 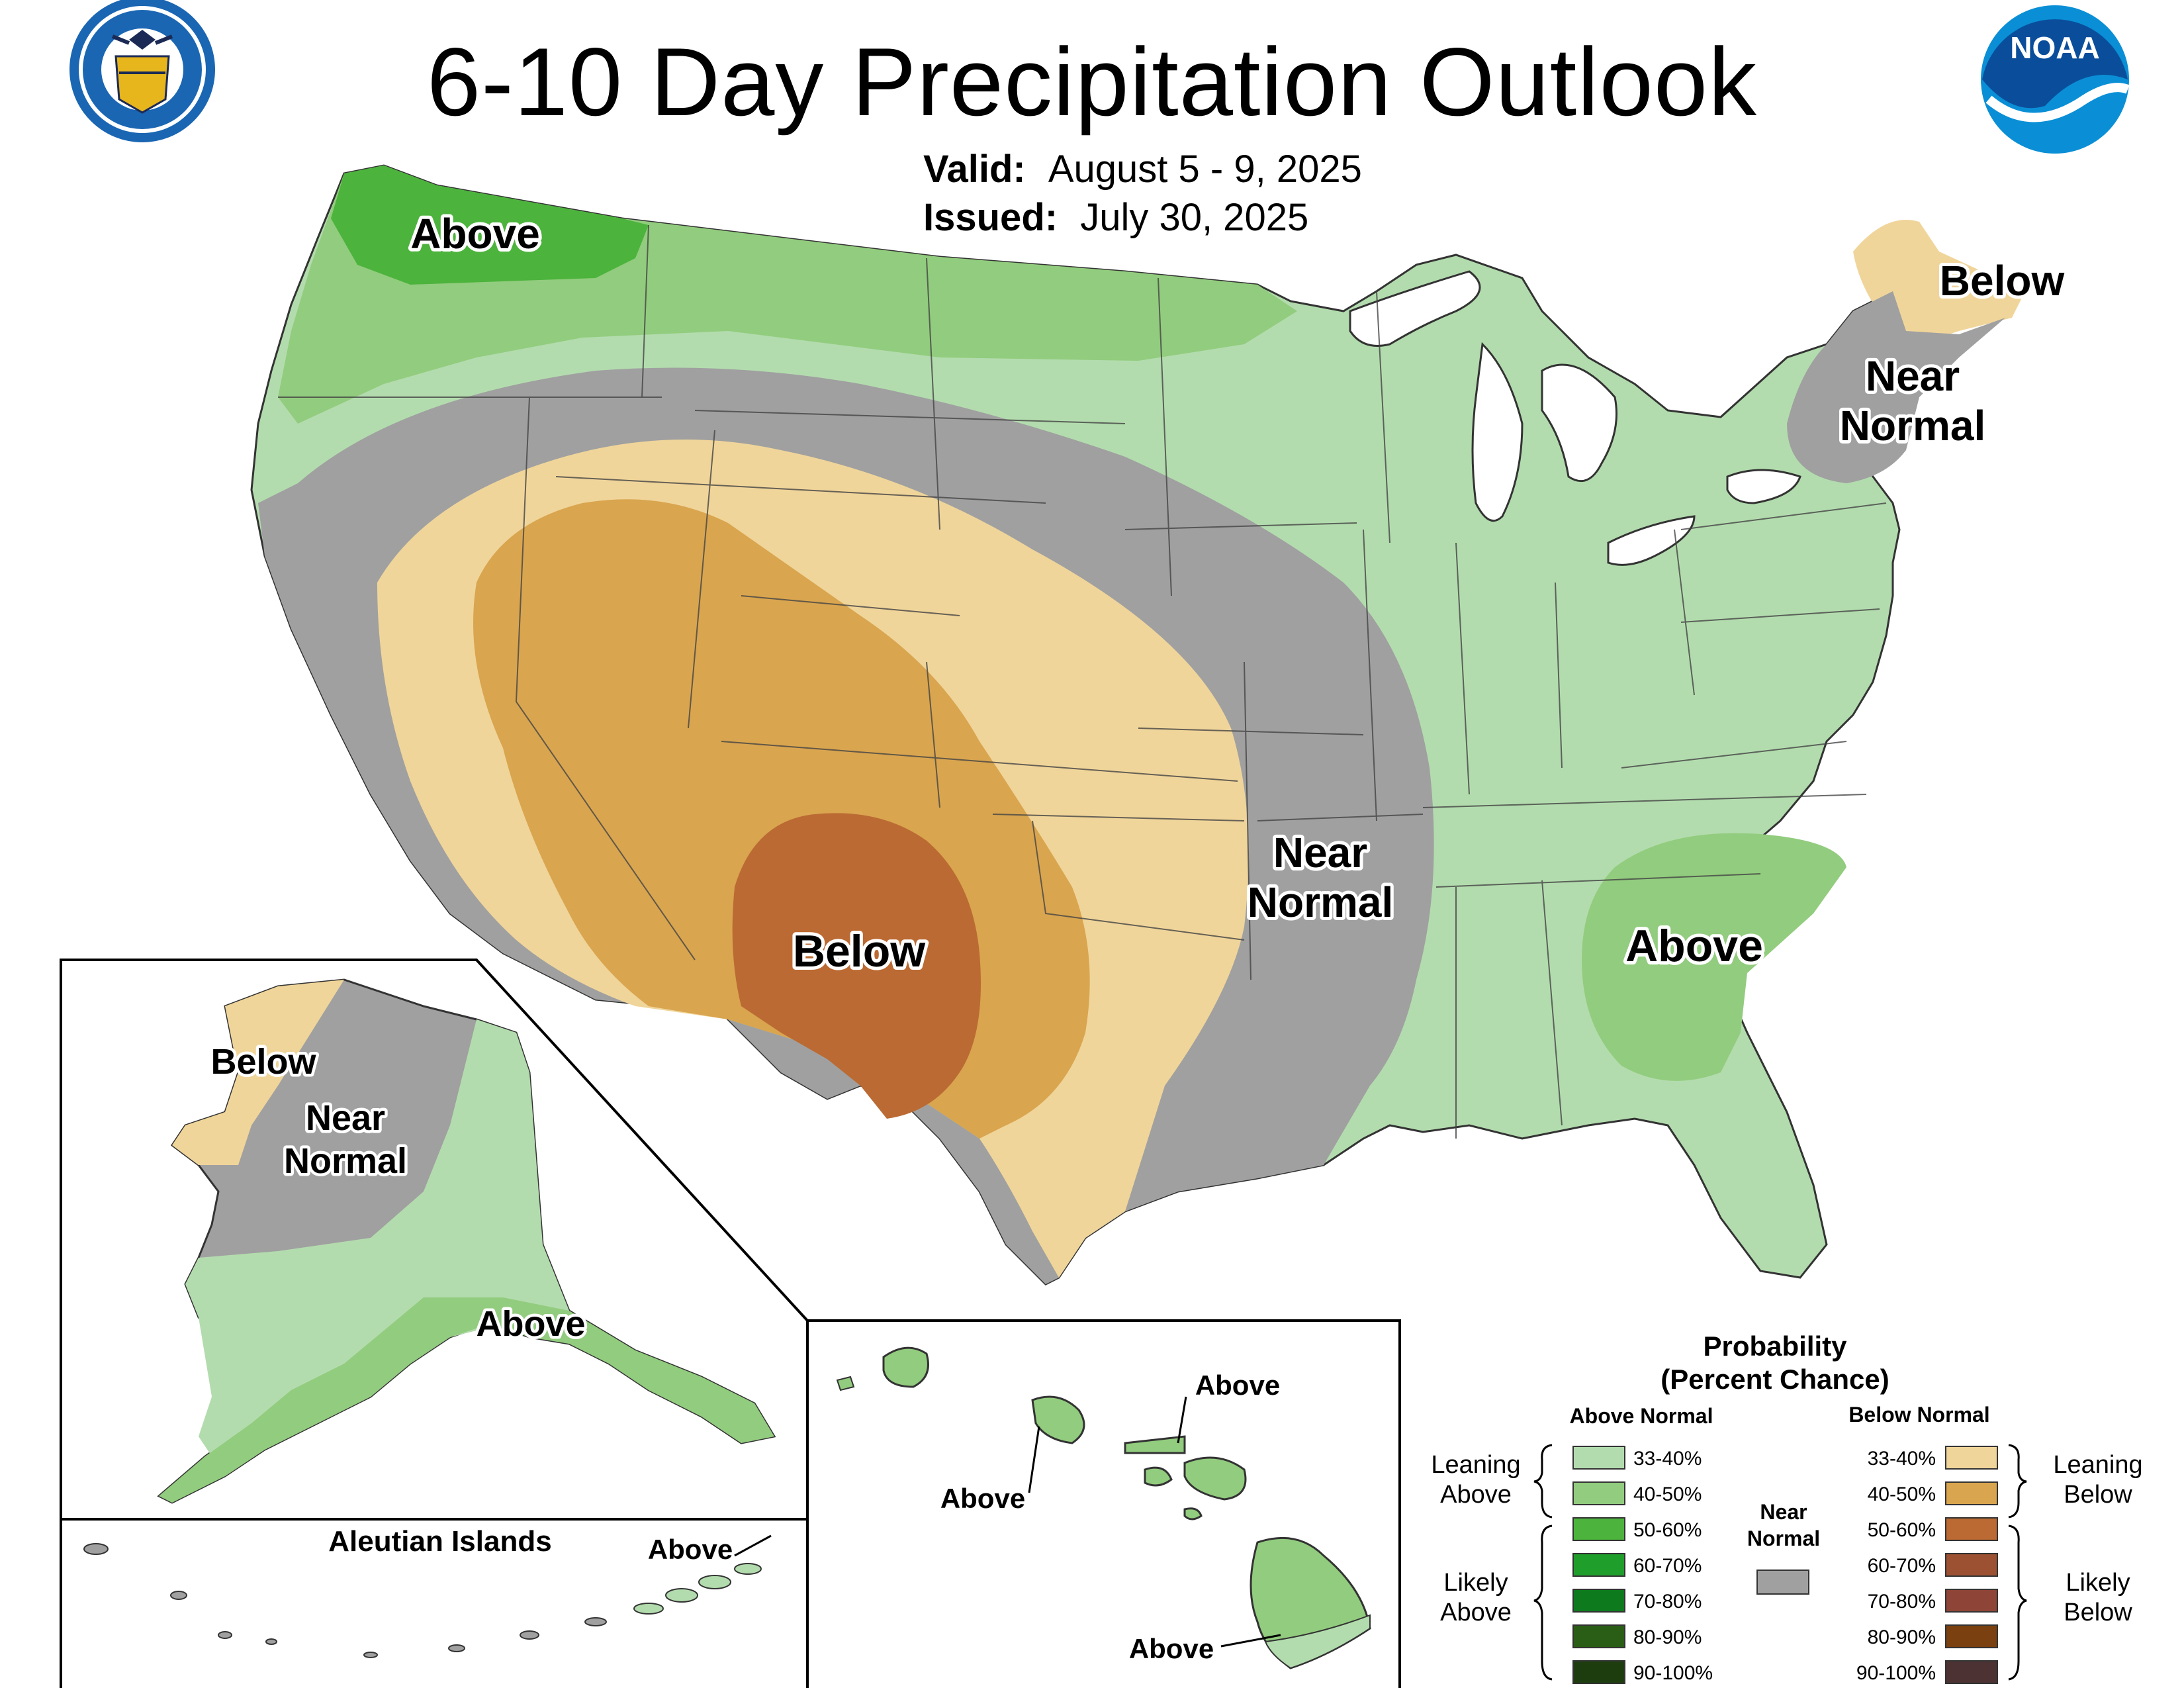 I want to click on leaning-above-brace, so click(x=1543, y=1481).